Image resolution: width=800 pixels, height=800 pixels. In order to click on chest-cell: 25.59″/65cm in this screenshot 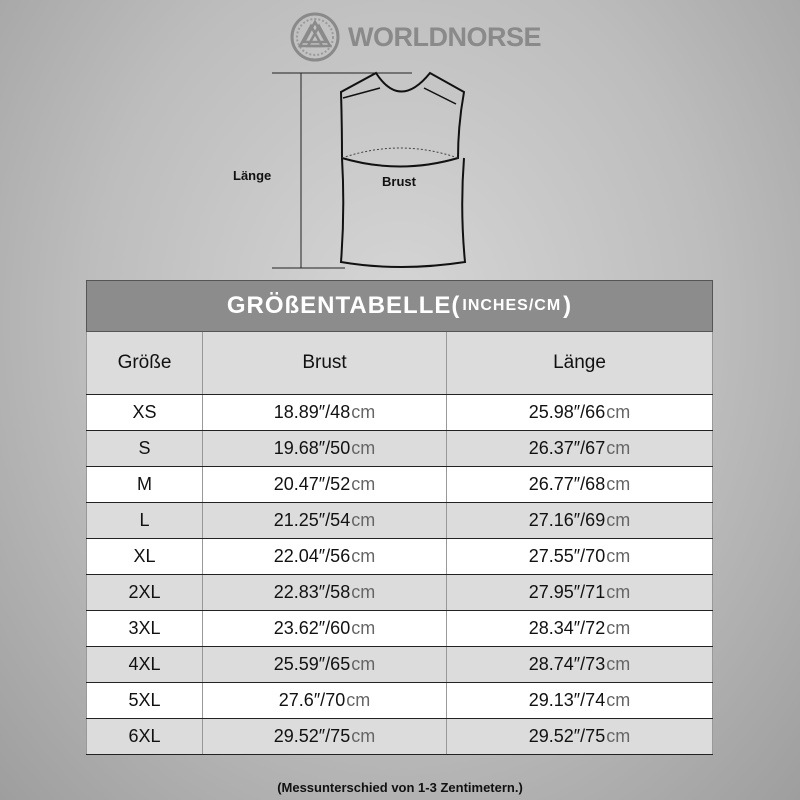, I will do `click(324, 664)`.